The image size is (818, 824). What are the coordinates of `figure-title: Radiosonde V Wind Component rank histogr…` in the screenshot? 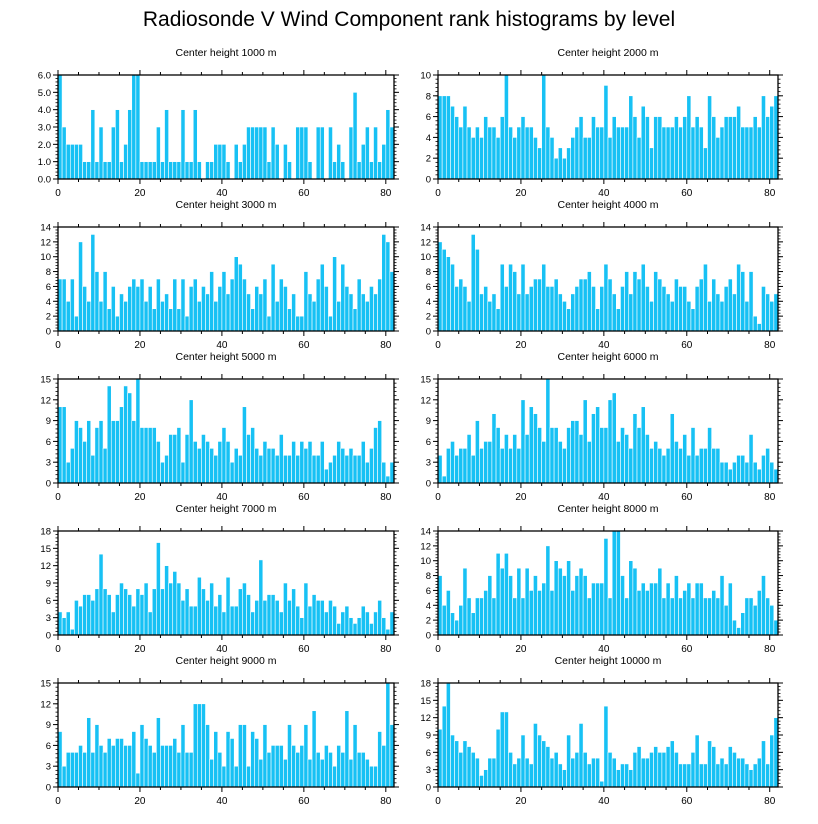 It's located at (409, 19).